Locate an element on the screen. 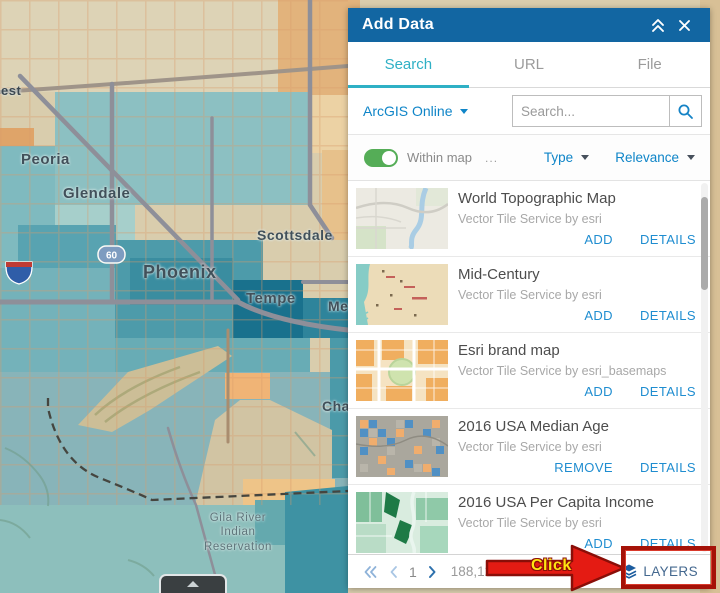 The image size is (720, 593). reservation-line2: Indian is located at coordinates (238, 532).